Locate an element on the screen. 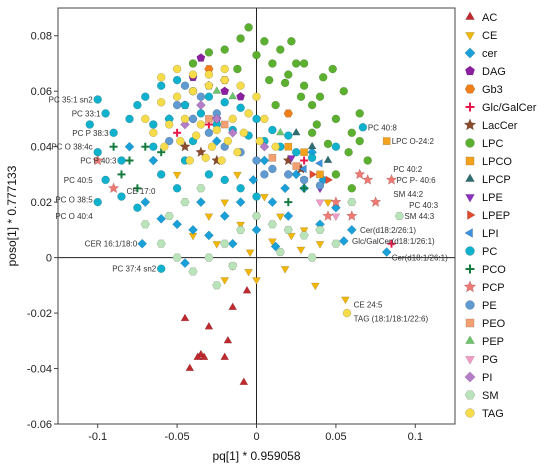 This screenshot has height=474, width=550. legend-item: LPC is located at coordinates (484, 144).